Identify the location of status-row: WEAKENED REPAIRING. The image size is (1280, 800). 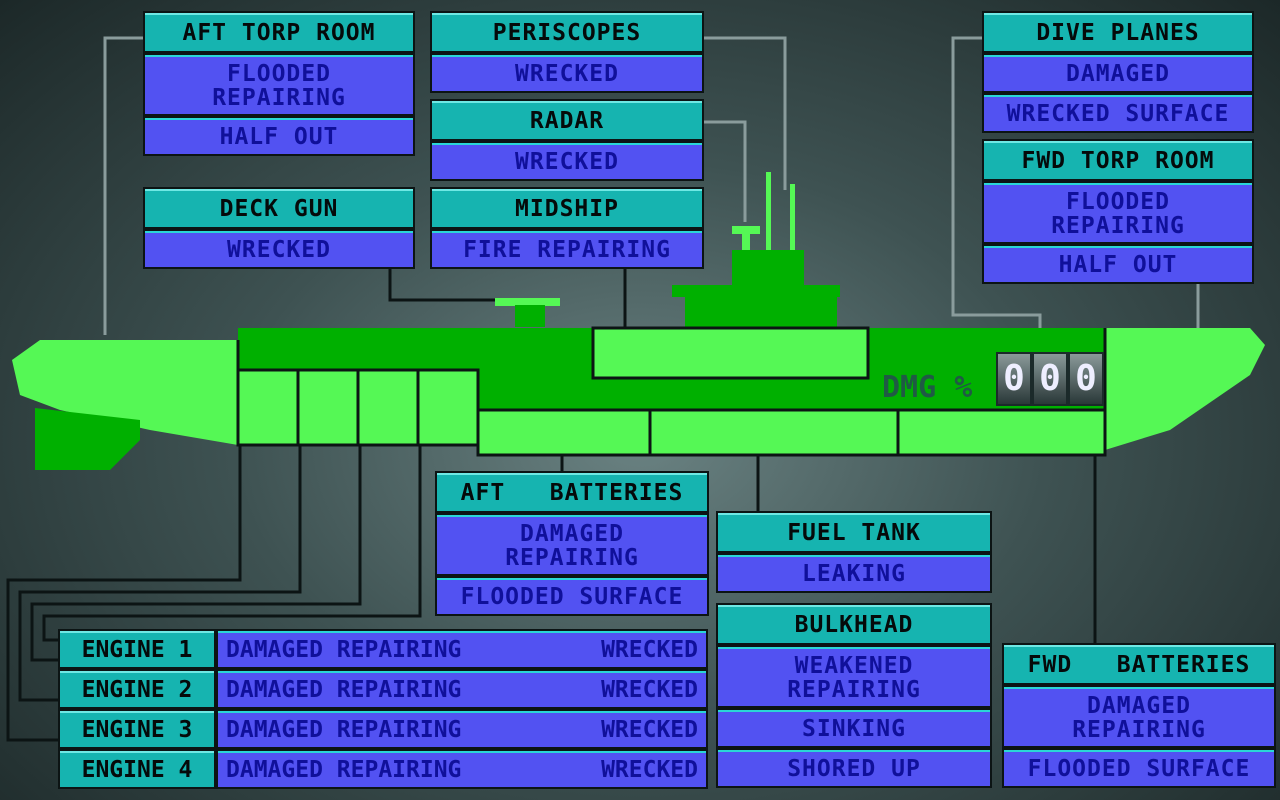
(854, 676).